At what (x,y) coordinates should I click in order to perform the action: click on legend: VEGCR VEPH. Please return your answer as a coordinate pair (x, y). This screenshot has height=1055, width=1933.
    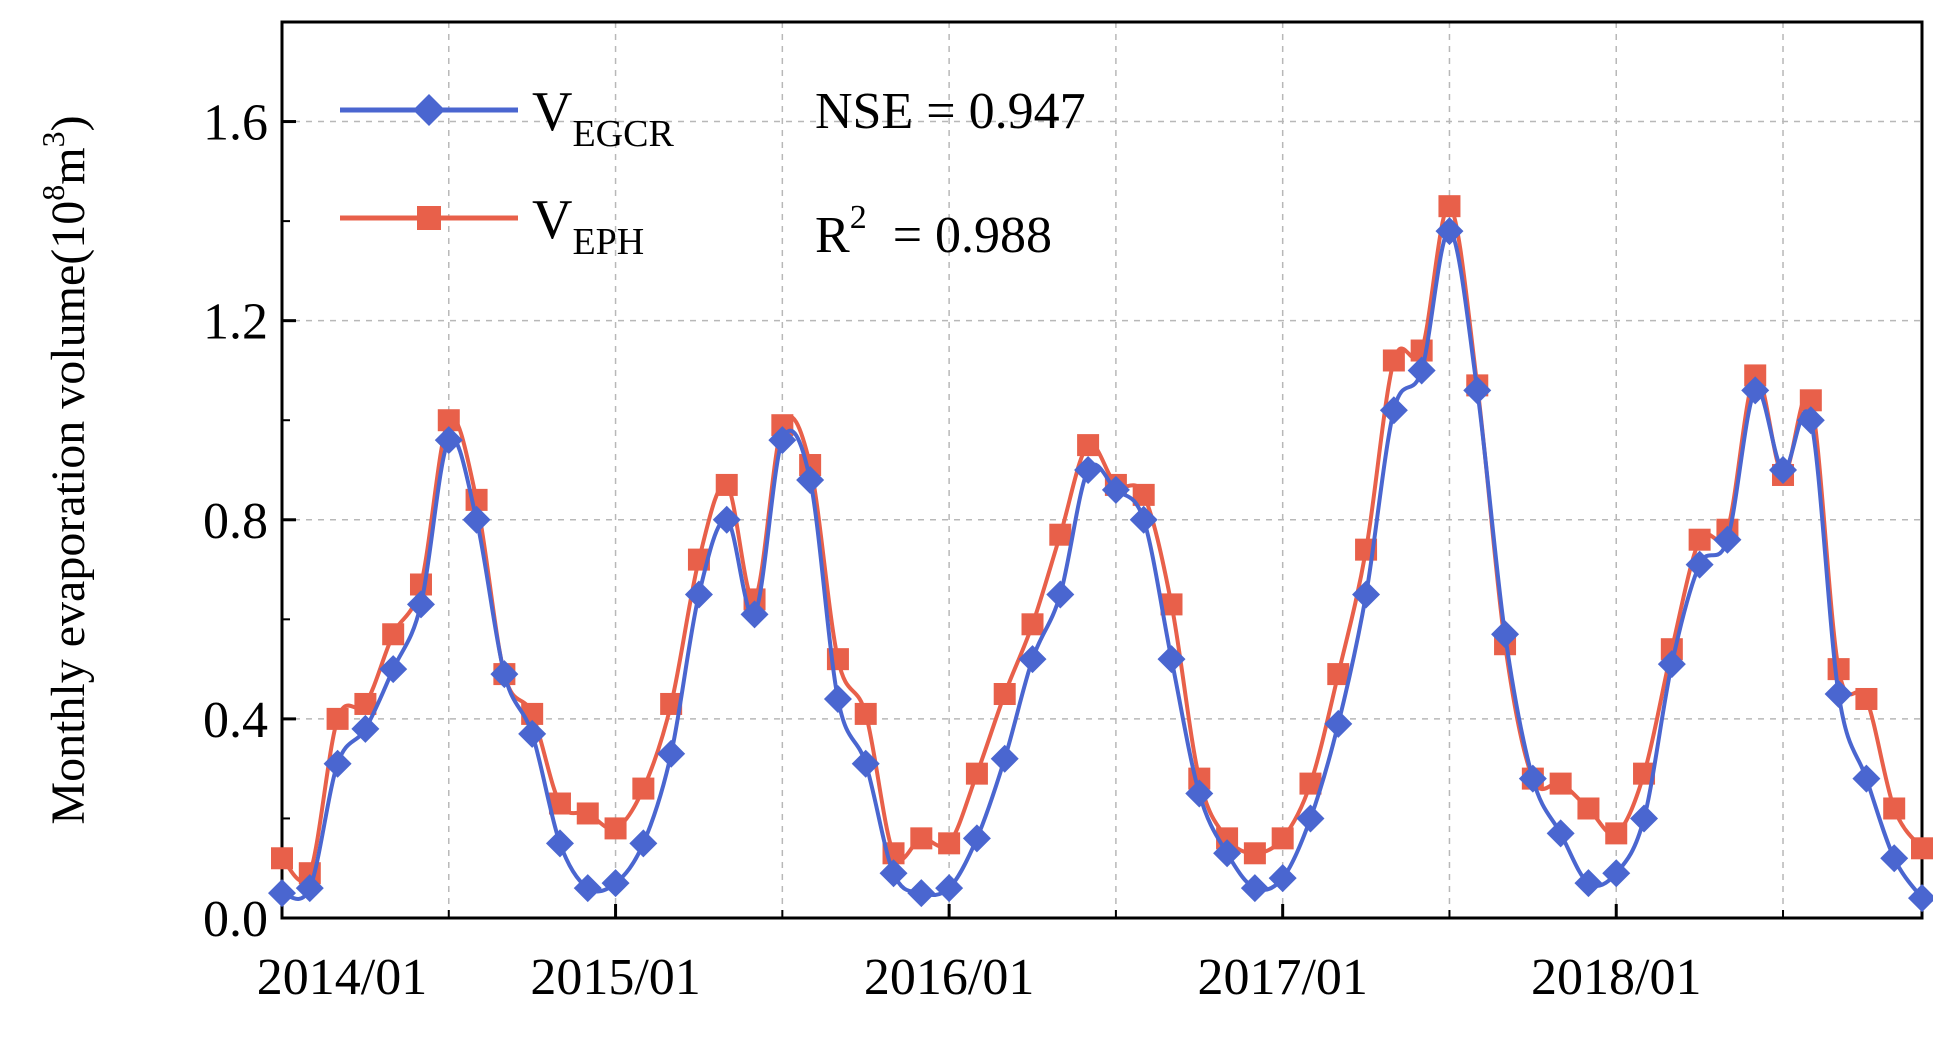
    Looking at the image, I should click on (507, 172).